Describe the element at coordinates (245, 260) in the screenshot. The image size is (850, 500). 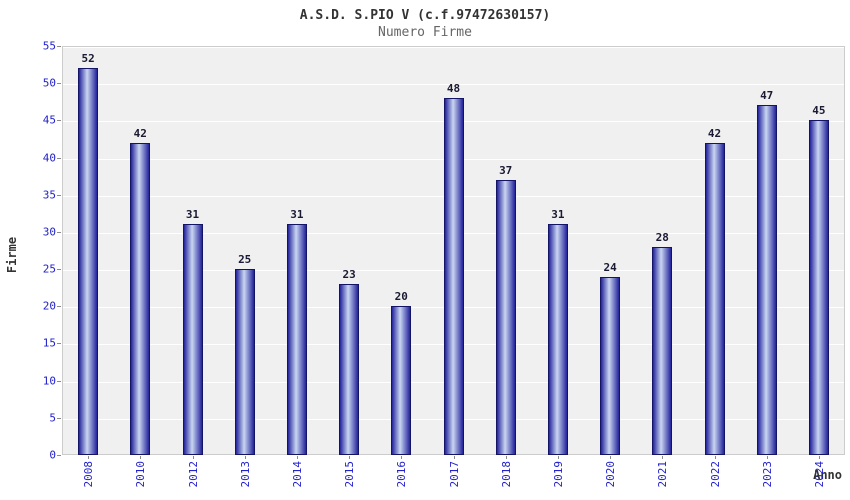
I see `bar-value-label: 25` at that location.